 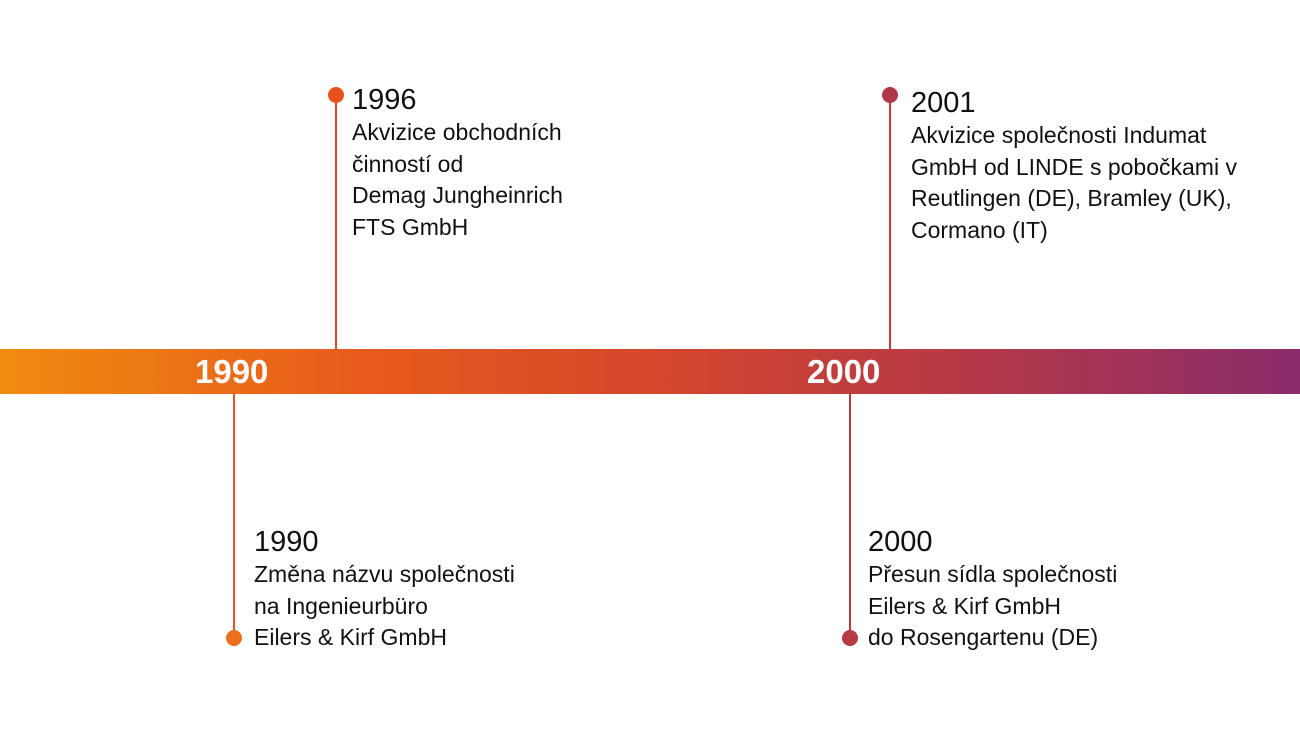 What do you see at coordinates (234, 515) in the screenshot?
I see `marker-stem-1990` at bounding box center [234, 515].